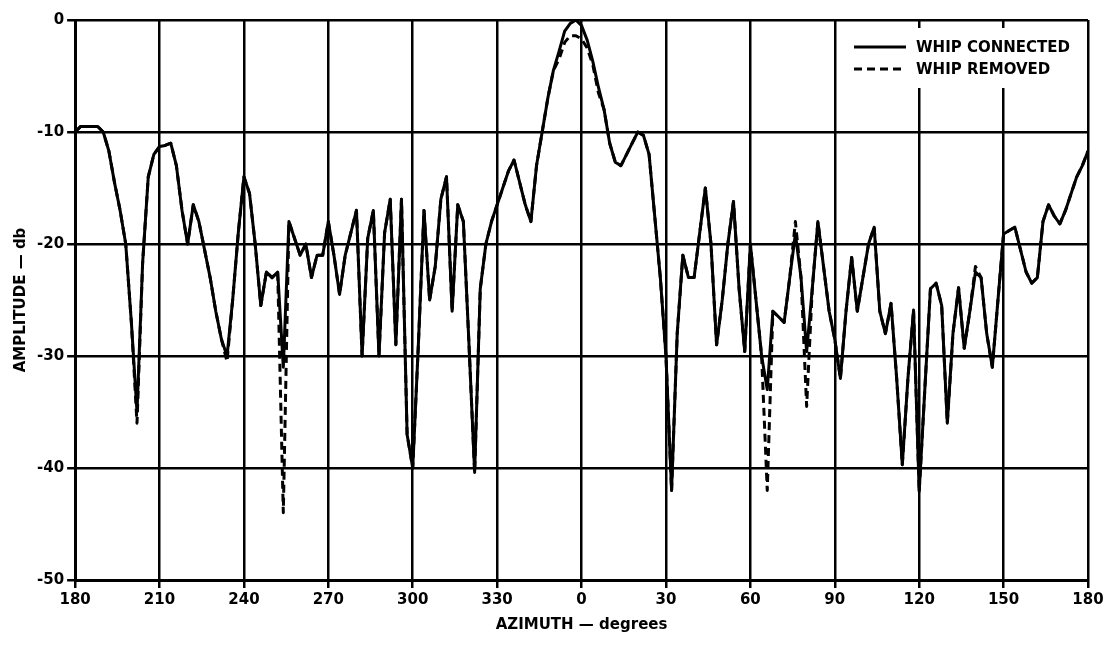 This screenshot has width=1120, height=654. I want to click on x-tick-label: 240, so click(244, 598).